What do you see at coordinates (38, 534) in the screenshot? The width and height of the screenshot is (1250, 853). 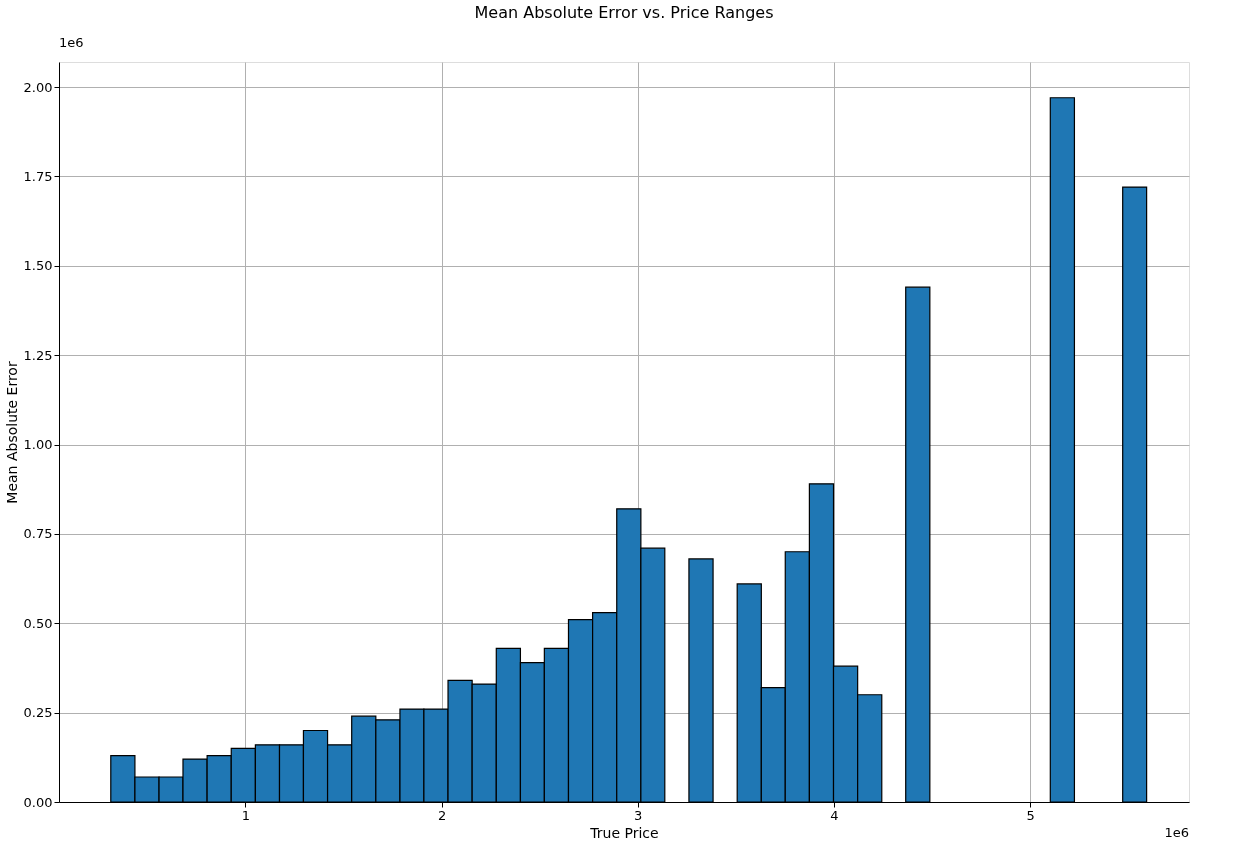 I see `y-tick-label: 0.75` at bounding box center [38, 534].